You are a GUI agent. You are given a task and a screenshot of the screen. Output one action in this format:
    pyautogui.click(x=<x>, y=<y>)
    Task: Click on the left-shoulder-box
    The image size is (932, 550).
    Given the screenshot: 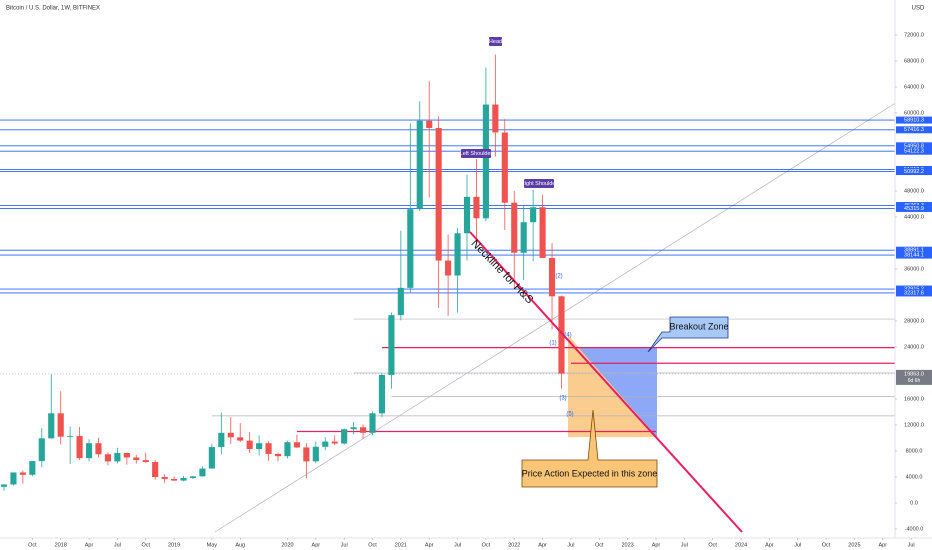 What is the action you would take?
    pyautogui.click(x=476, y=153)
    